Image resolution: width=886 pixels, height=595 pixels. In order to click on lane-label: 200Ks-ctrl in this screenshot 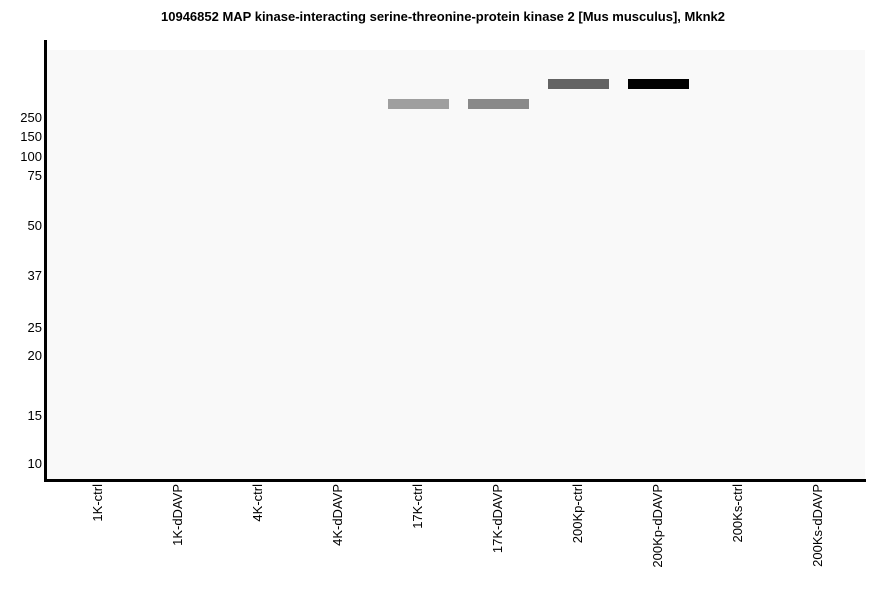, I will do `click(737, 513)`.